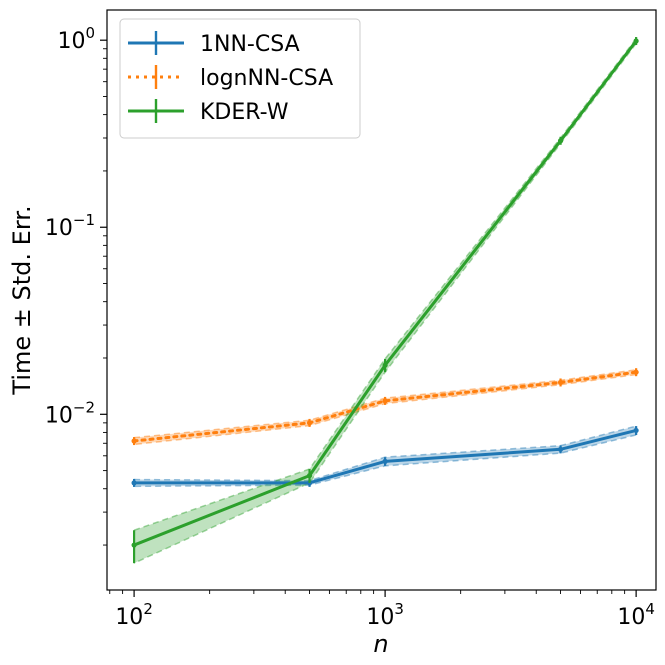  I want to click on y-axis-label: Time ± Std. Err., so click(22, 300).